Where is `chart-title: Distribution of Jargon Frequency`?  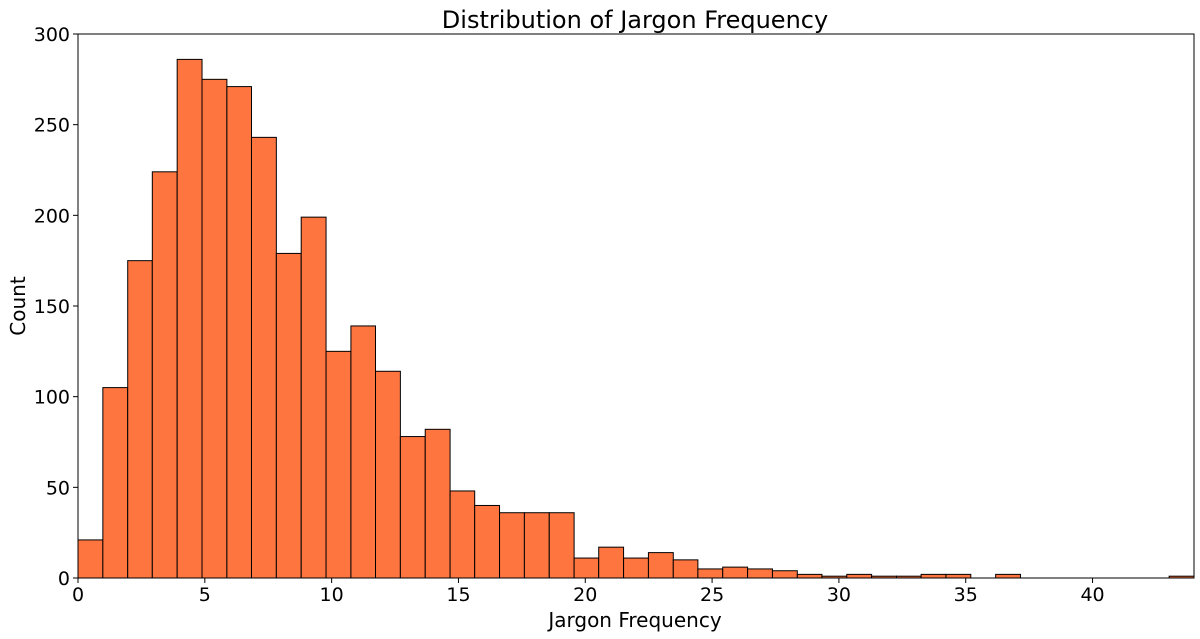
chart-title: Distribution of Jargon Frequency is located at coordinates (635, 20).